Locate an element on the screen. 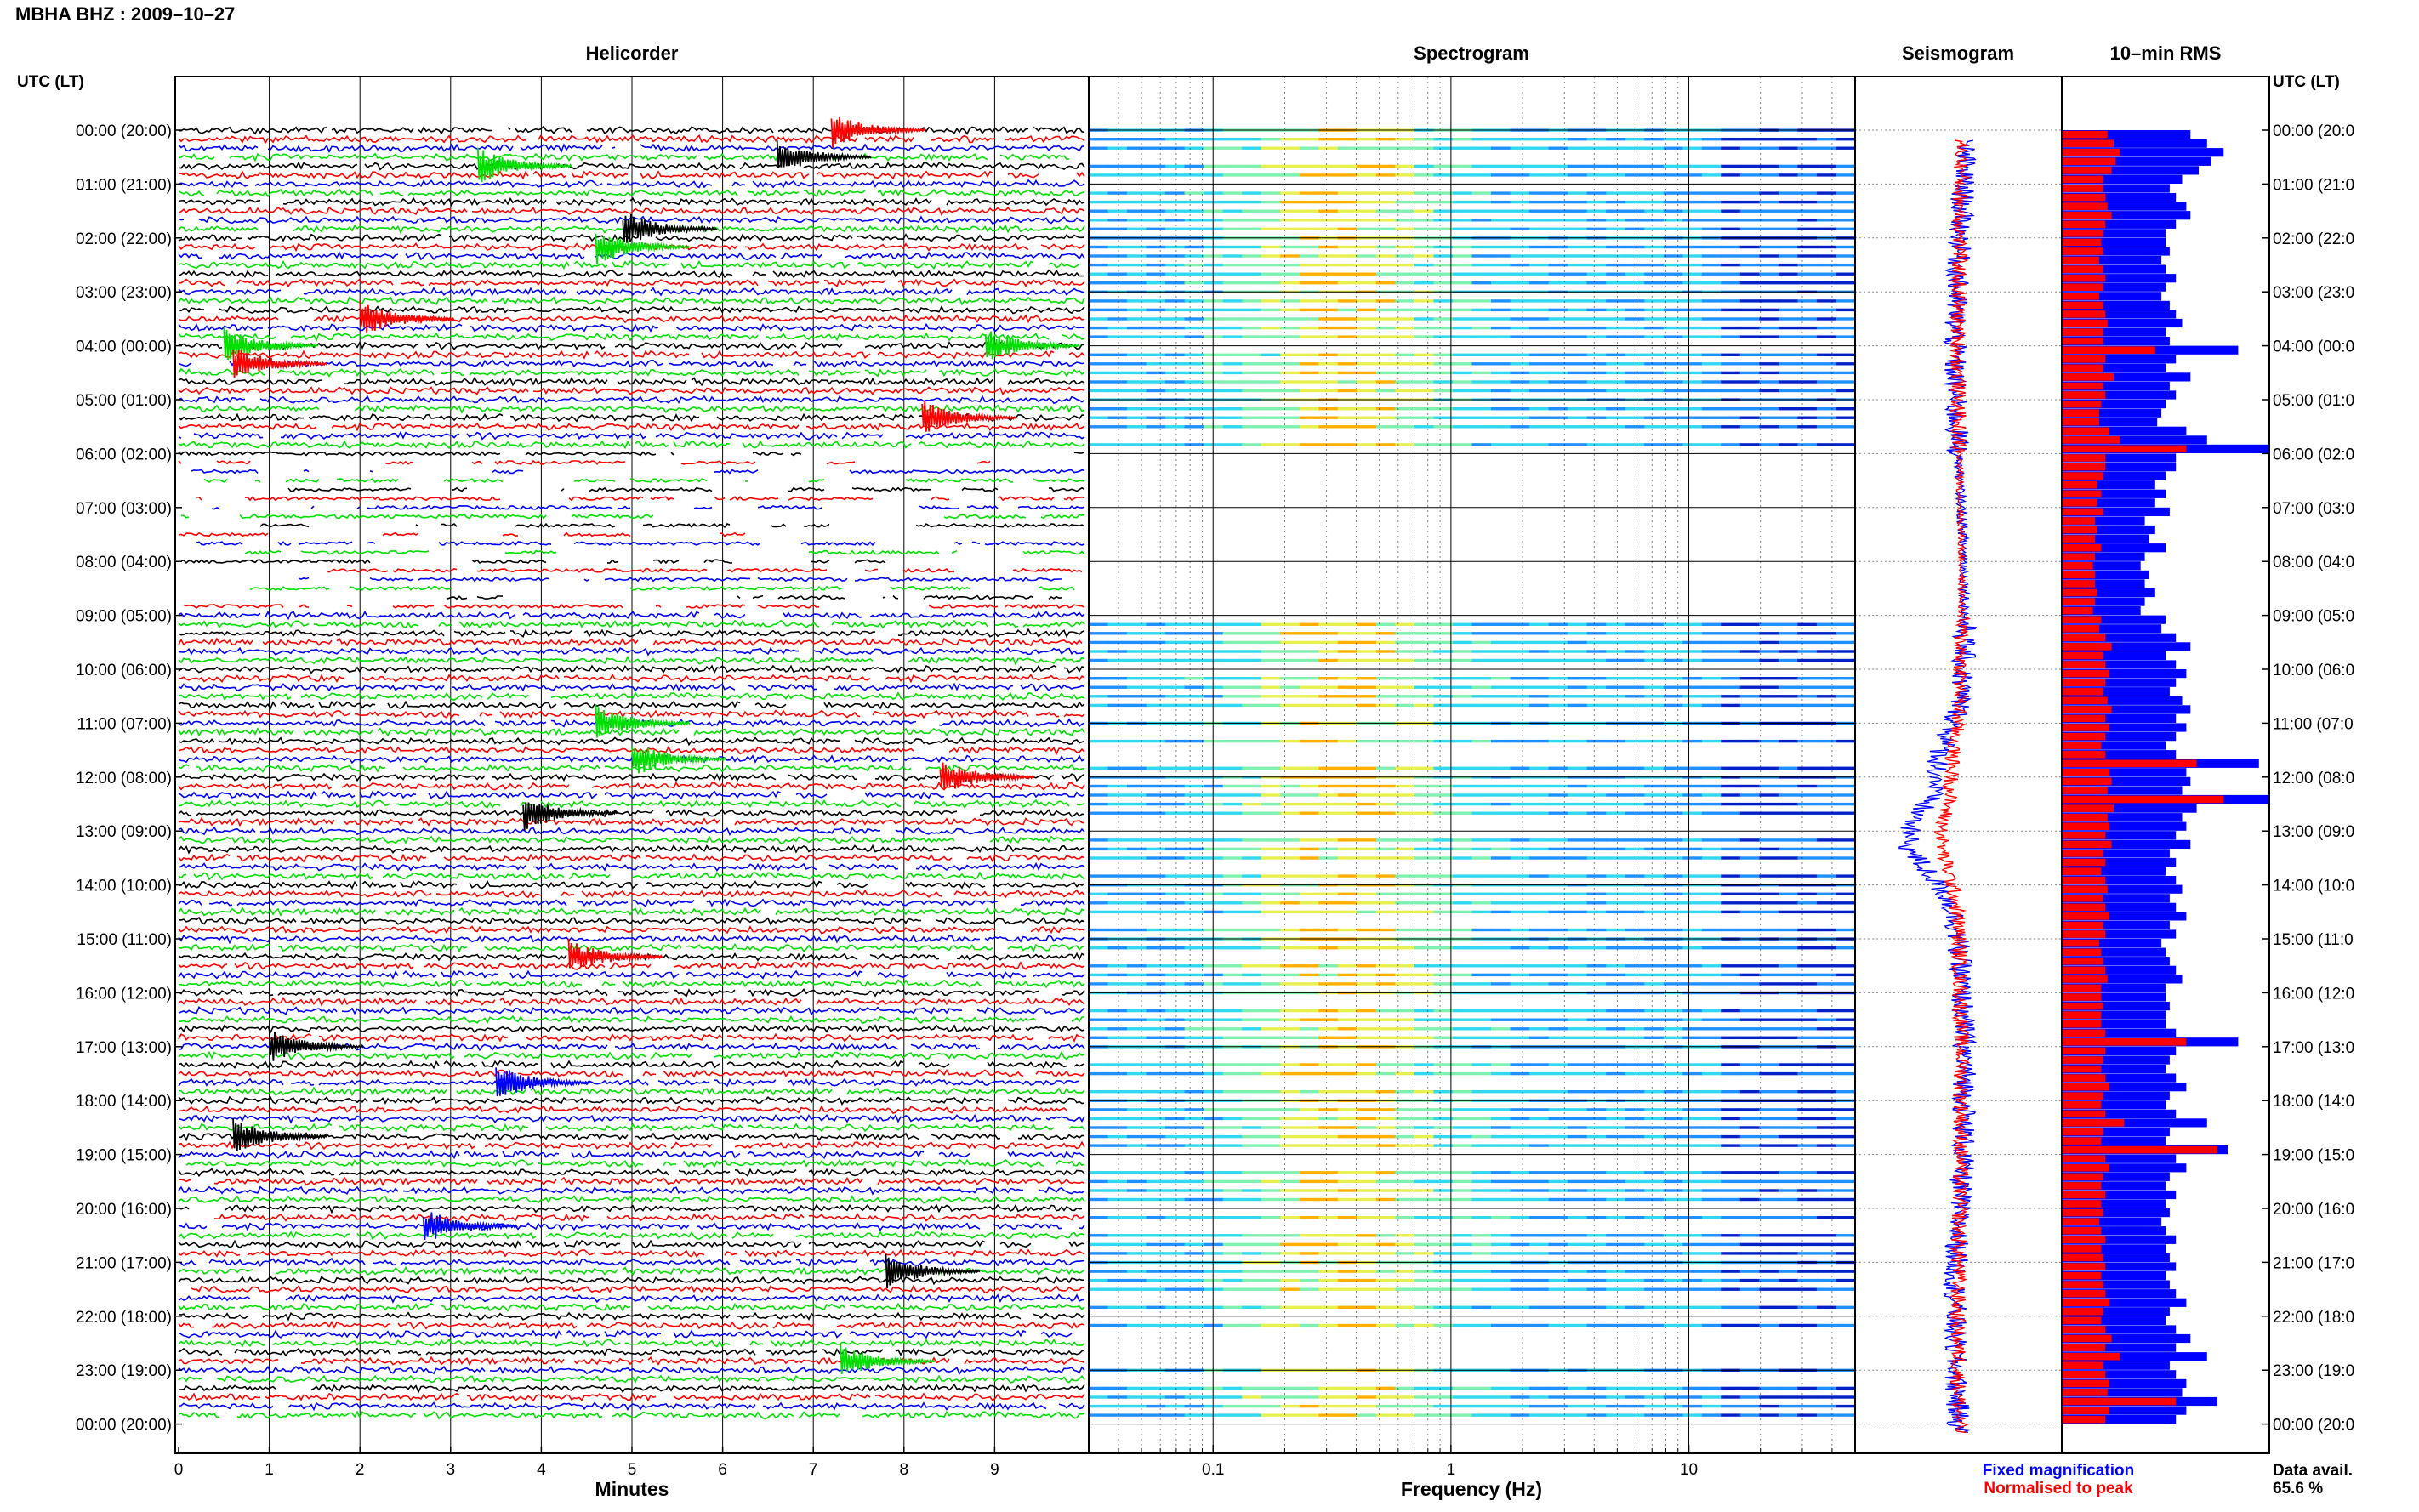  time-label-right: 05:00 (01:0 is located at coordinates (2313, 401).